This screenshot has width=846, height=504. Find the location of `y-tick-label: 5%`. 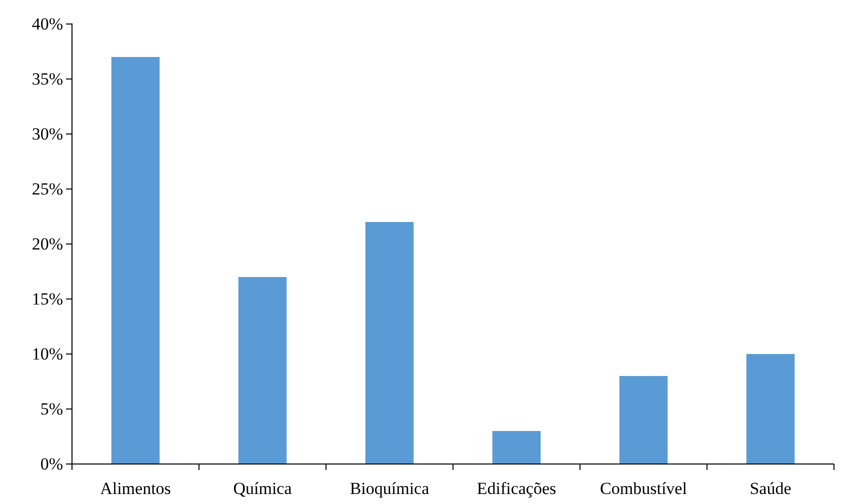

y-tick-label: 5% is located at coordinates (51, 408).